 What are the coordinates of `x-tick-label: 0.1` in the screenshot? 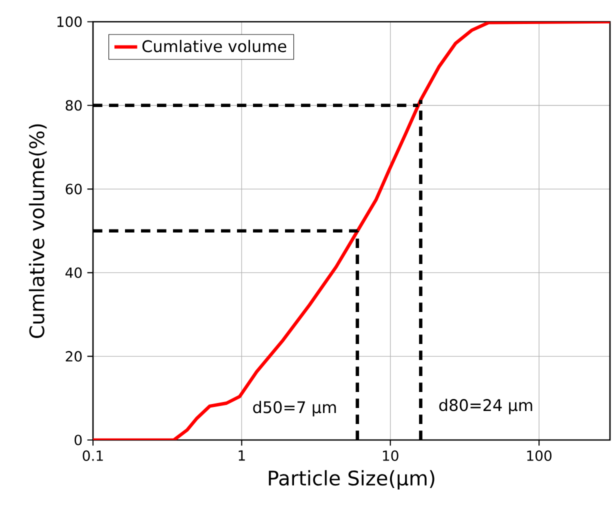 It's located at (92, 455).